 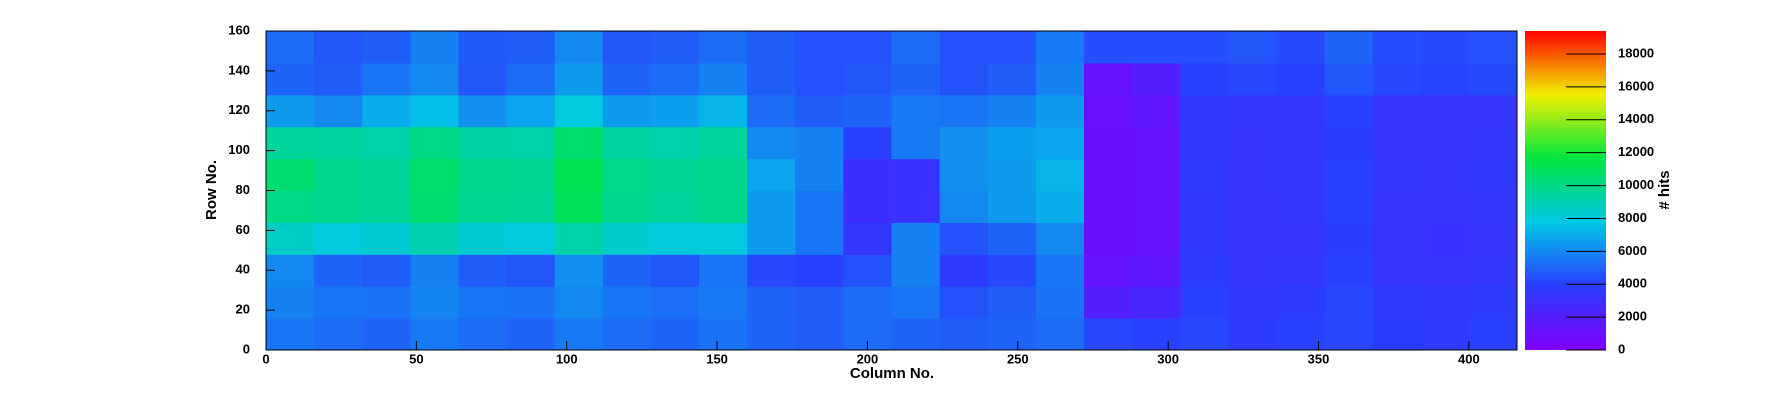 What do you see at coordinates (1636, 118) in the screenshot?
I see `z-tick-label: 14000` at bounding box center [1636, 118].